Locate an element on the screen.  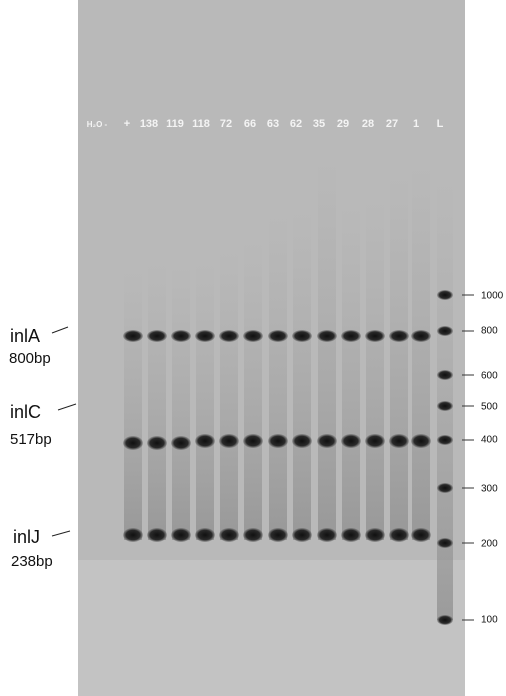
ladder-label: 1000 is located at coordinates (492, 296).